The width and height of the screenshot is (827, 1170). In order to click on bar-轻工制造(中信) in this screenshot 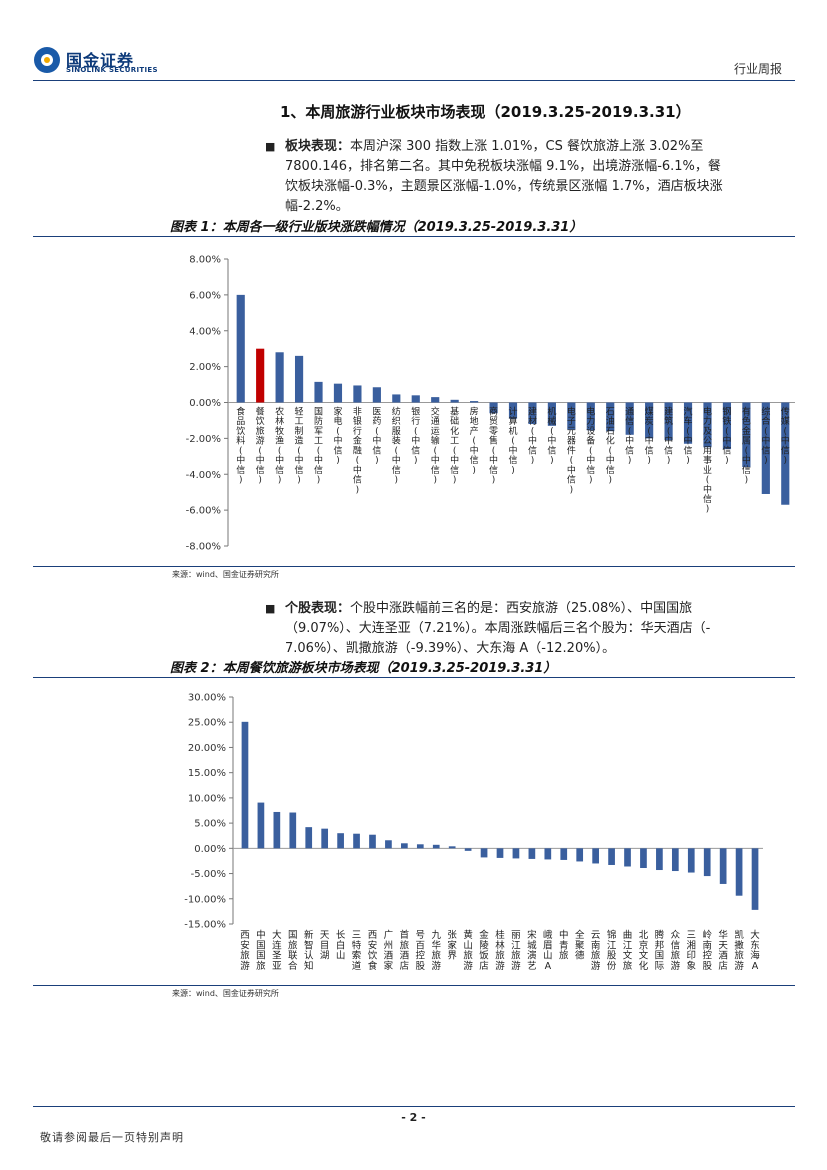, I will do `click(299, 379)`.